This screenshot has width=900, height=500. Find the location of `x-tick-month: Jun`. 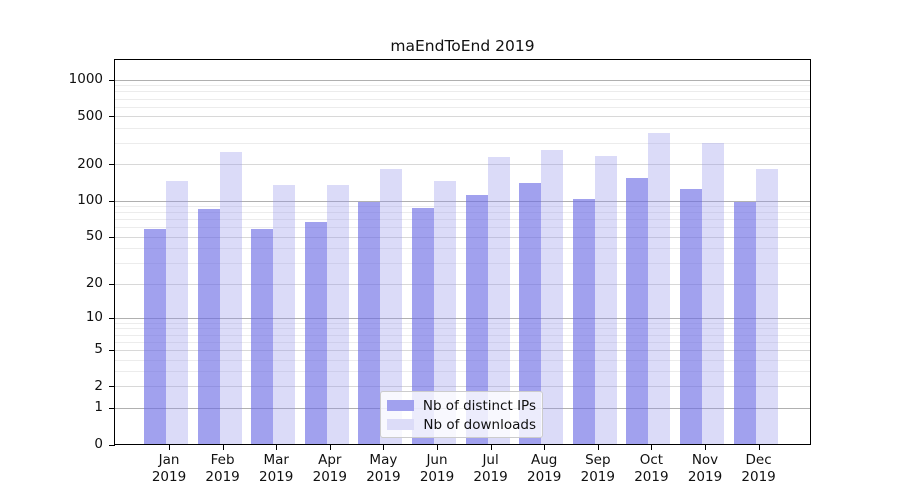

x-tick-month: Jun is located at coordinates (437, 460).